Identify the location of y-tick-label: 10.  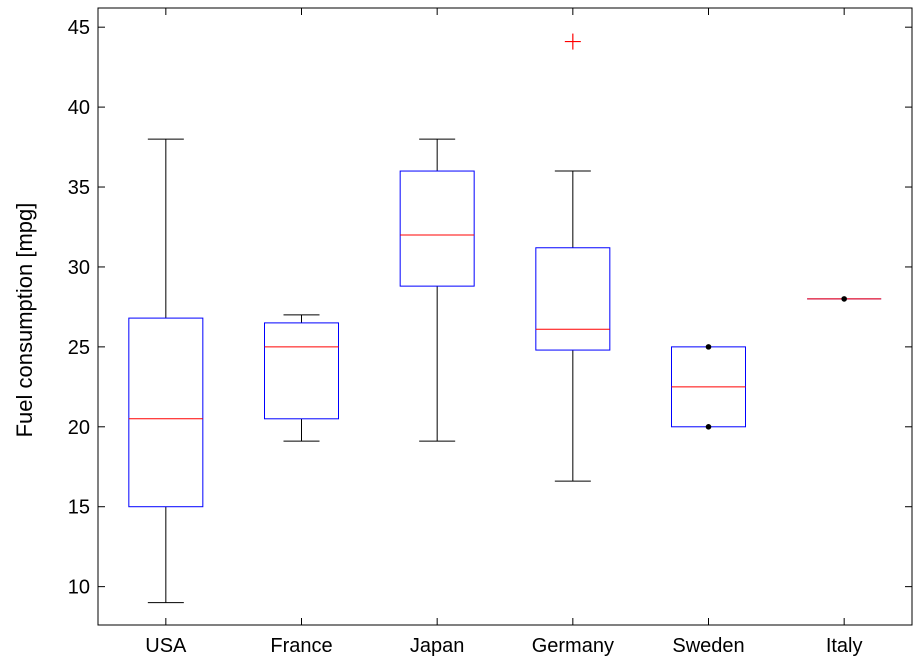
(79, 588).